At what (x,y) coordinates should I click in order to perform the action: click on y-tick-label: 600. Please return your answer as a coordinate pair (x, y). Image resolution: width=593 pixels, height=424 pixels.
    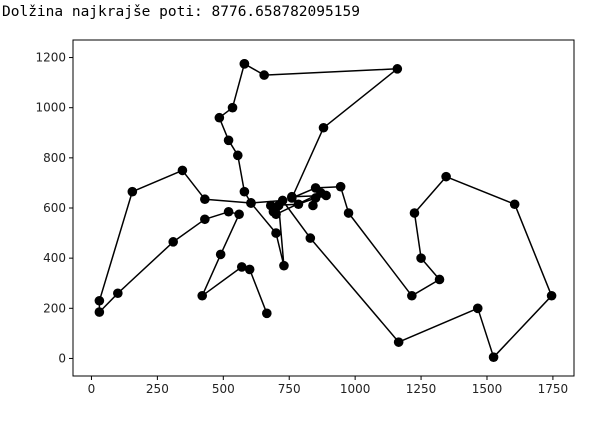
    Looking at the image, I should click on (54, 208).